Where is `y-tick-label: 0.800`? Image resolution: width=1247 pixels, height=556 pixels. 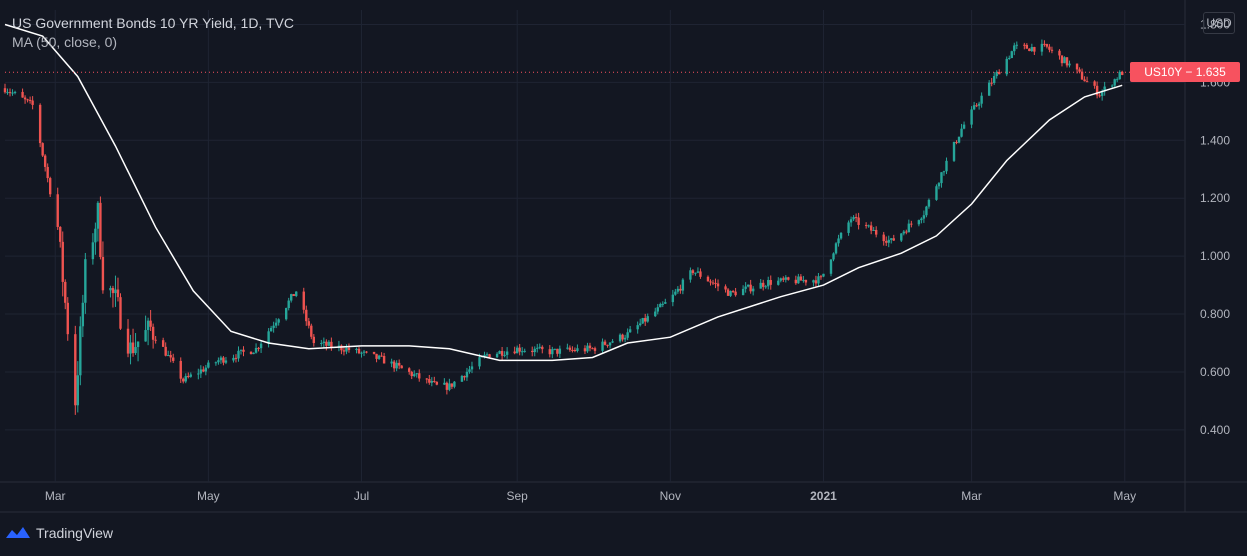
y-tick-label: 0.800 is located at coordinates (1215, 314).